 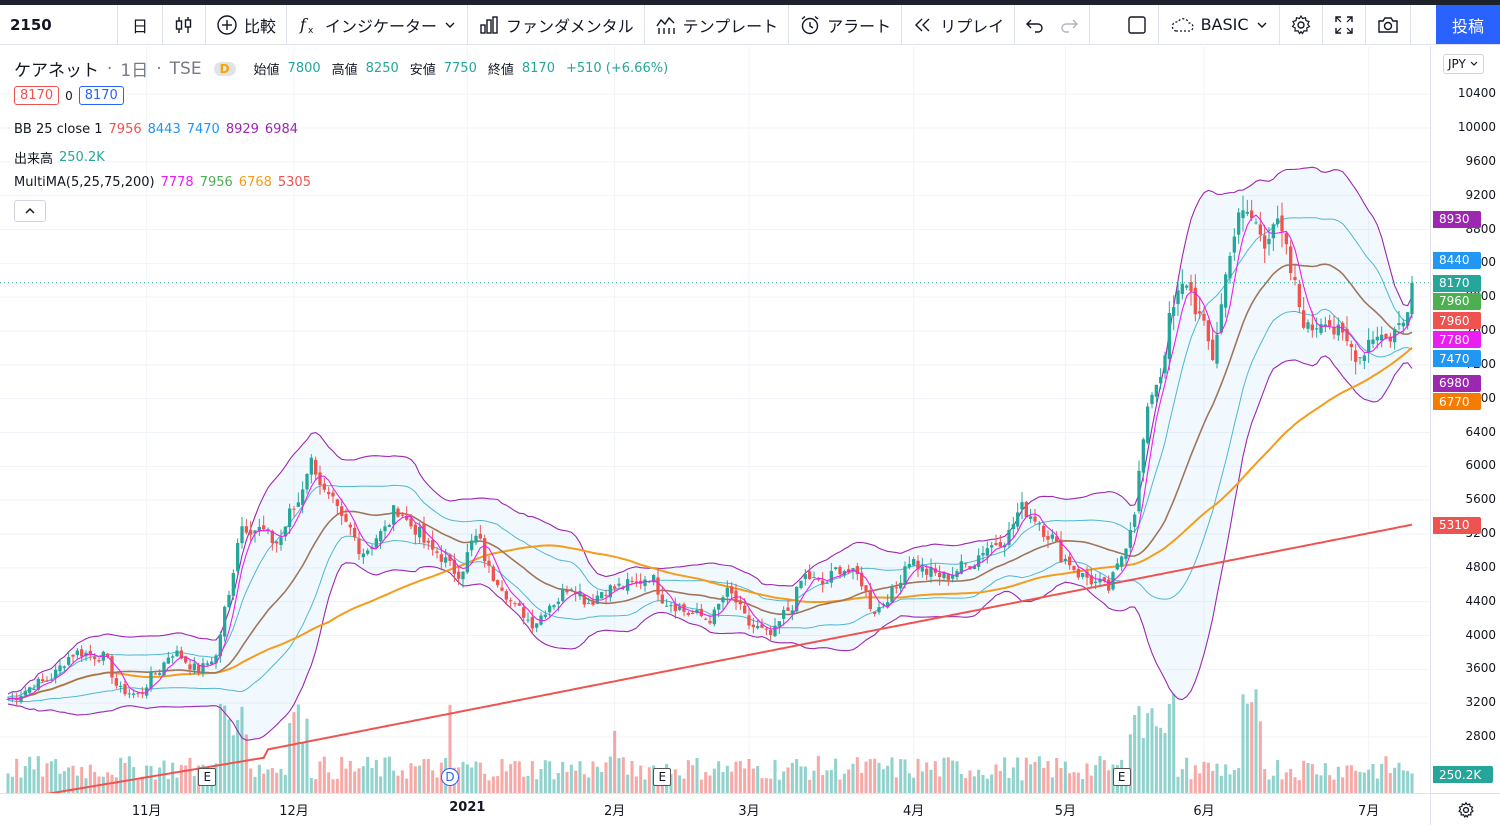 I want to click on ma5-value: 7778, so click(x=177, y=182).